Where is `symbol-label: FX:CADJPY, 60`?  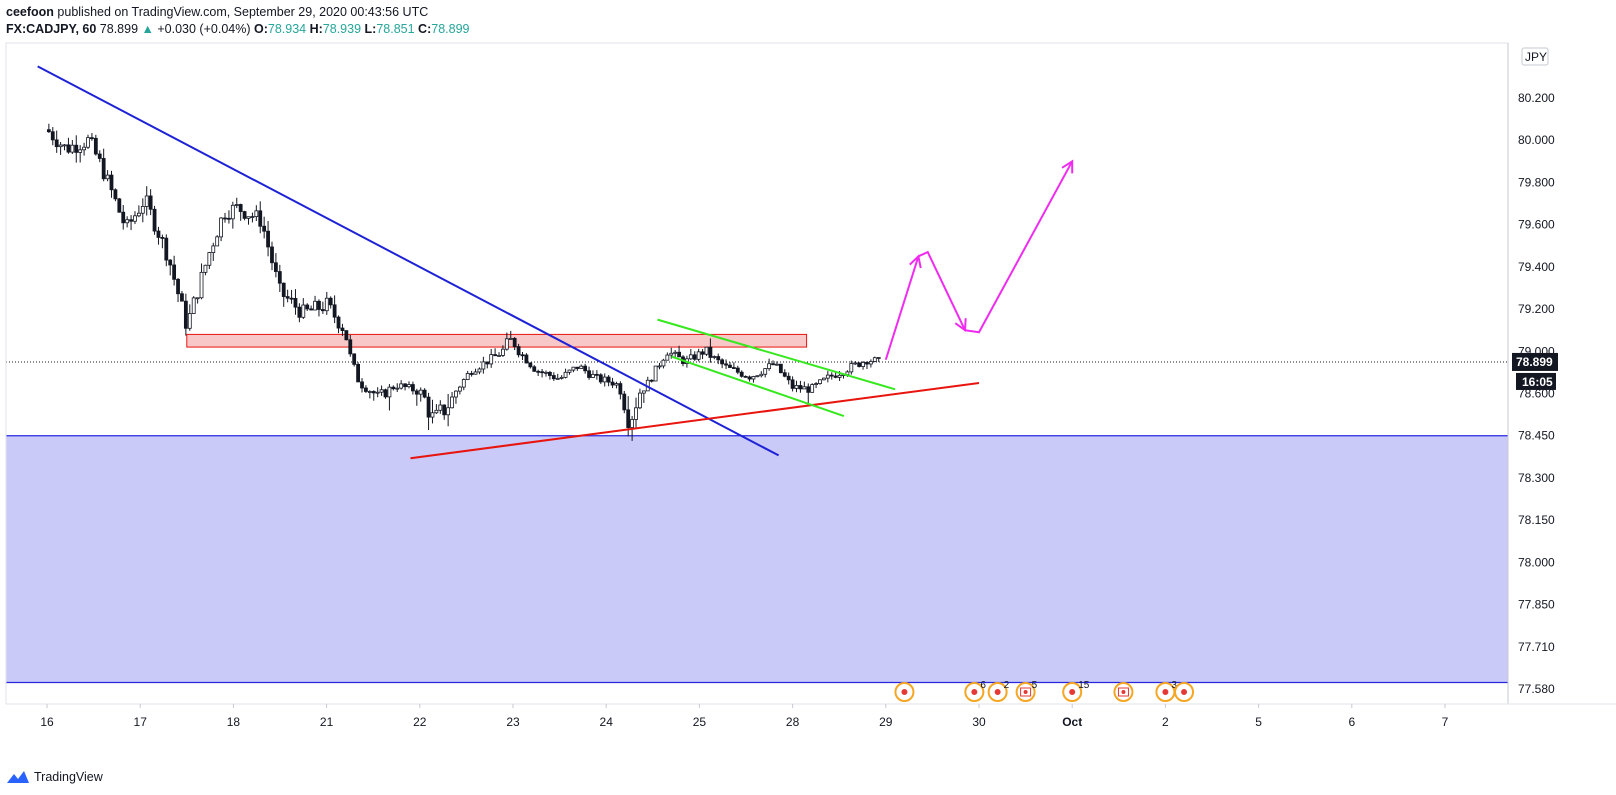
symbol-label: FX:CADJPY, 60 is located at coordinates (51, 29).